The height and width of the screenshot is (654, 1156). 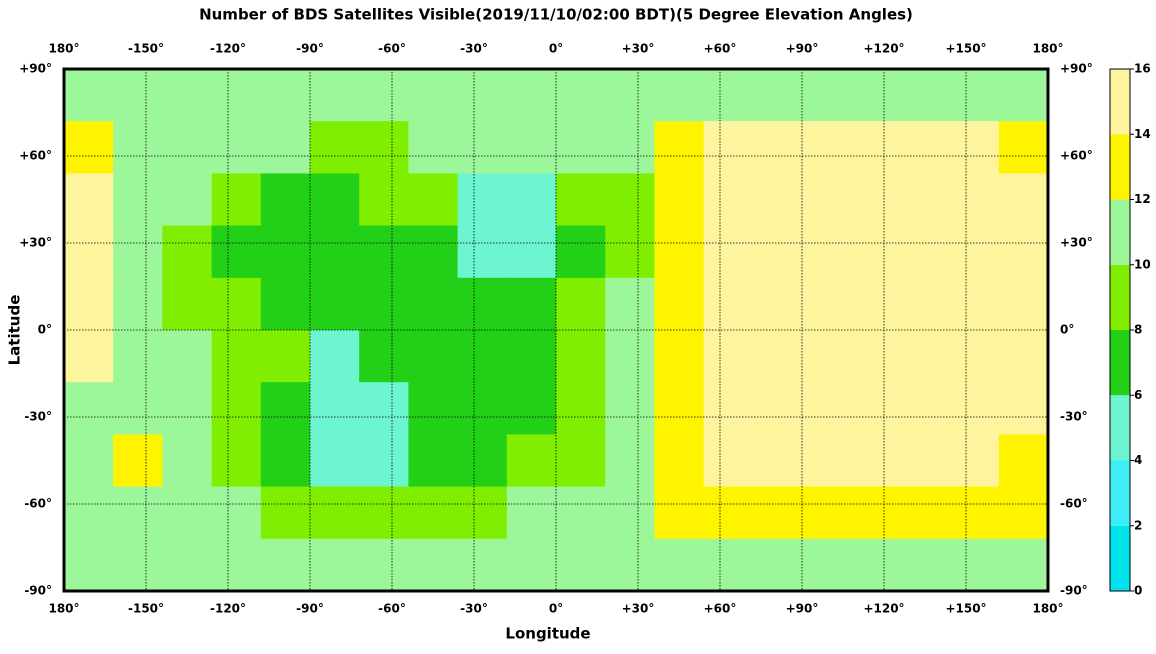 I want to click on colorbar-swatch, so click(x=1120, y=102).